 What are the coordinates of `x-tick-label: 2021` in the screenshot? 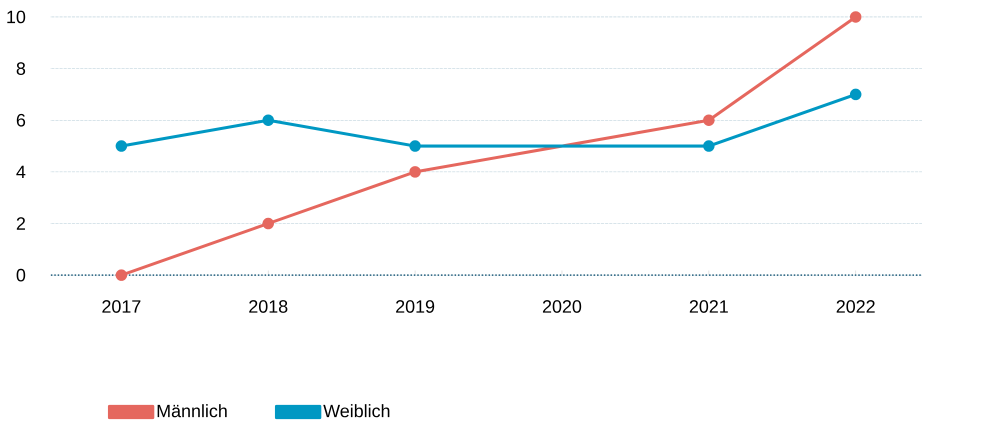 It's located at (709, 306).